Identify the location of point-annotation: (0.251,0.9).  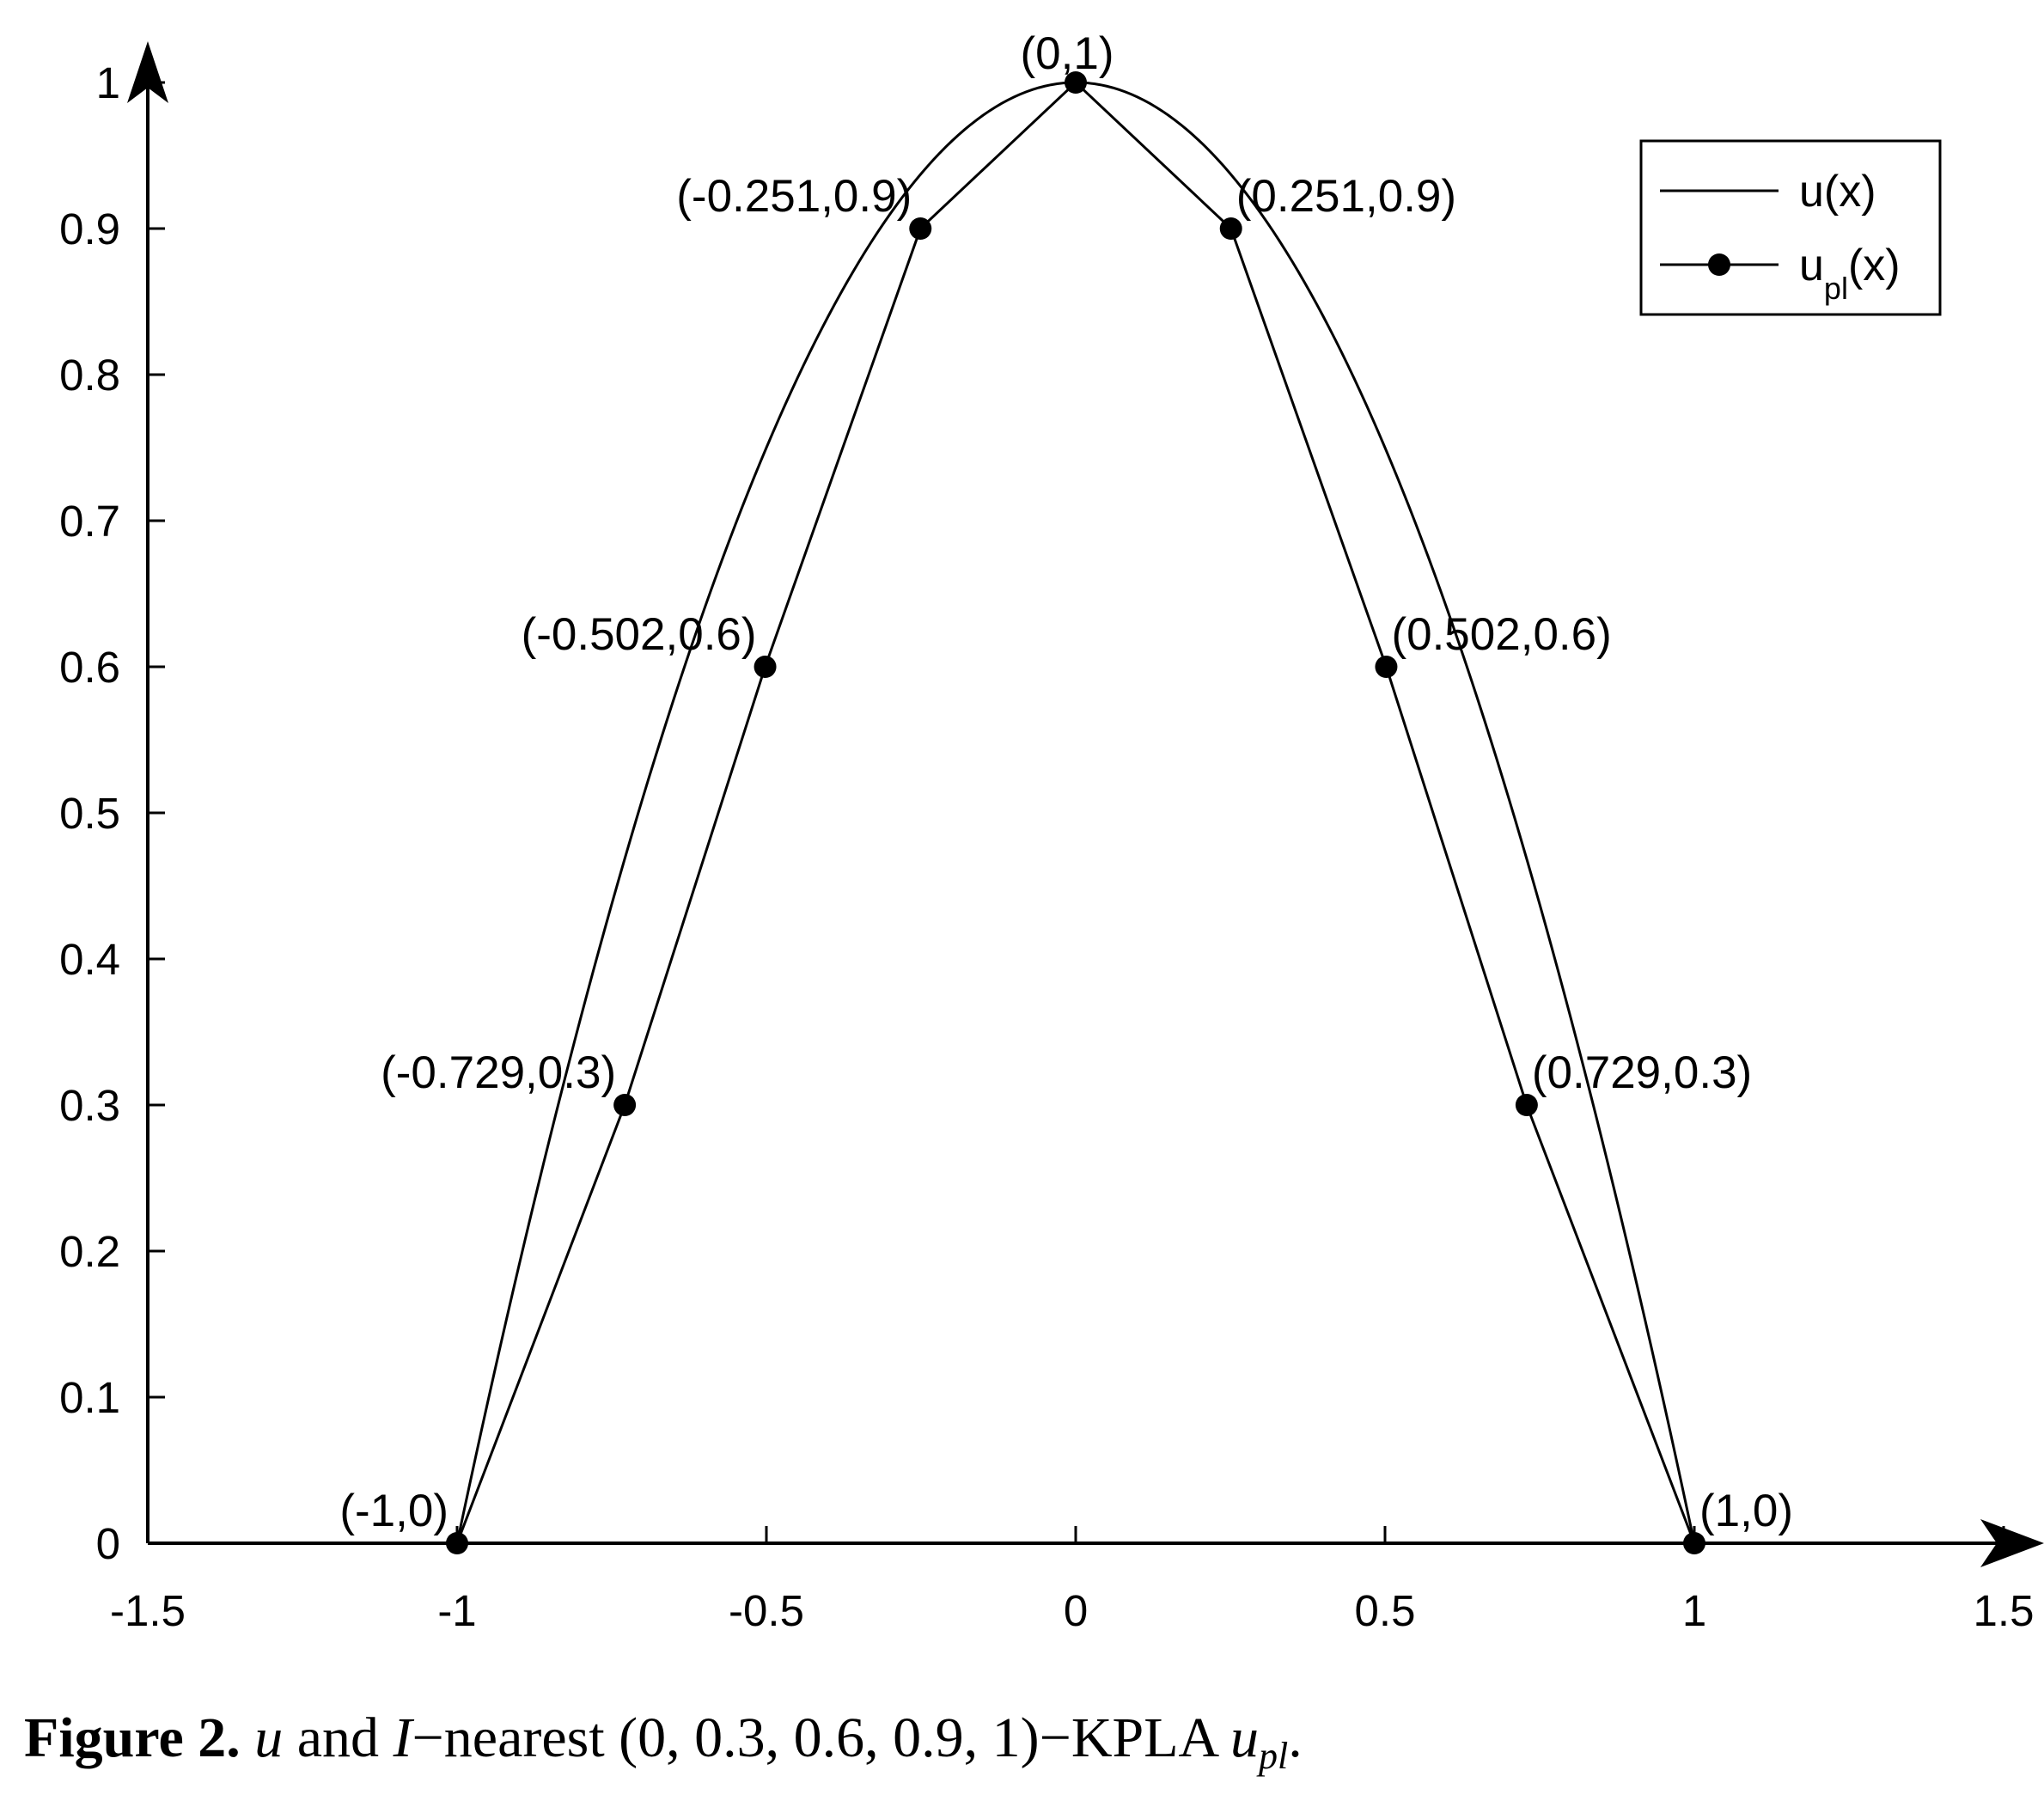
(1346, 197).